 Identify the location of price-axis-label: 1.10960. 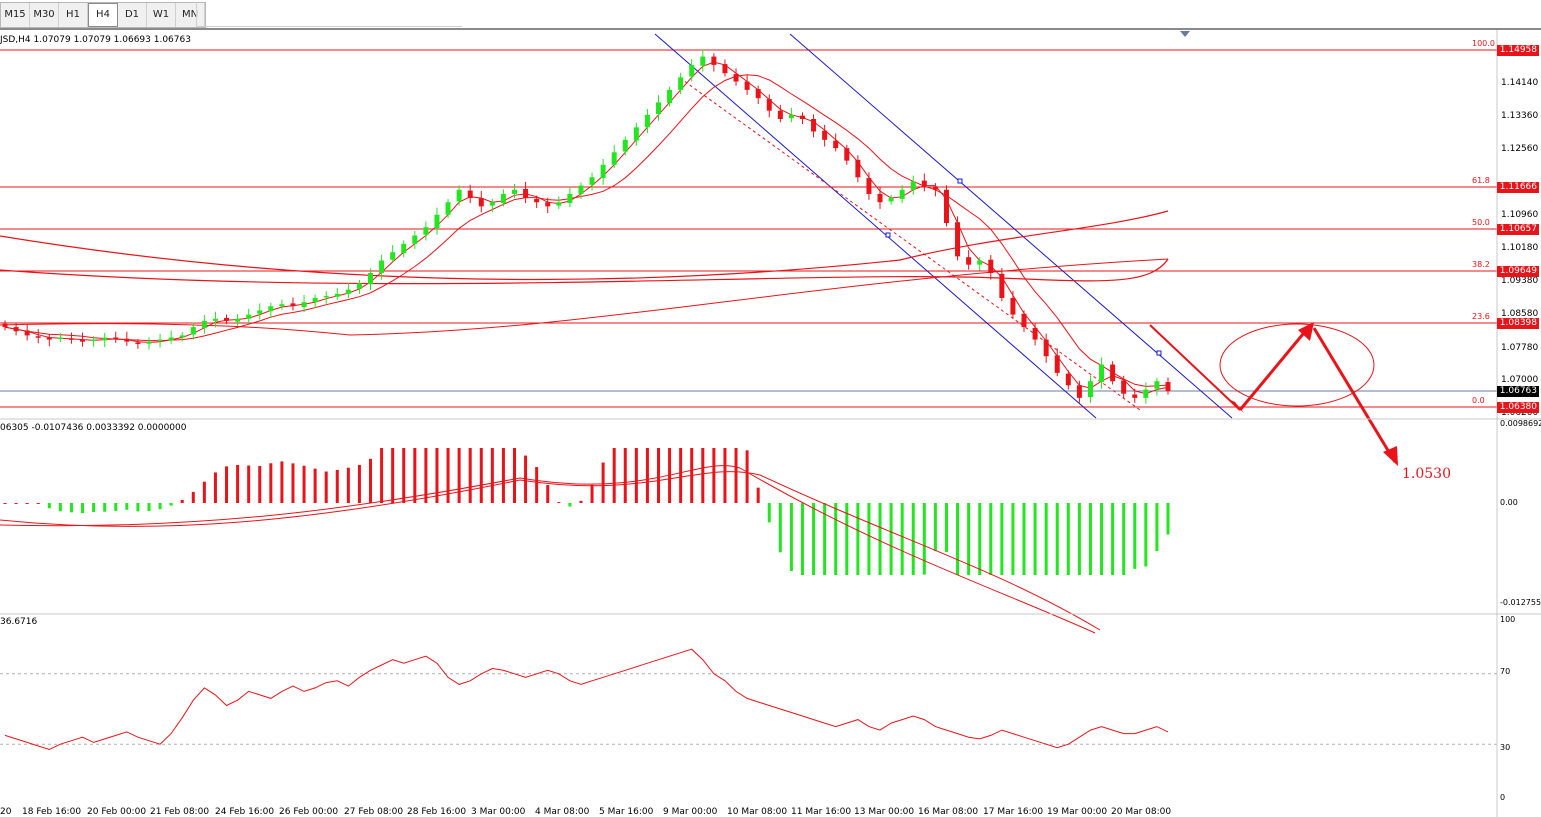
(1520, 215).